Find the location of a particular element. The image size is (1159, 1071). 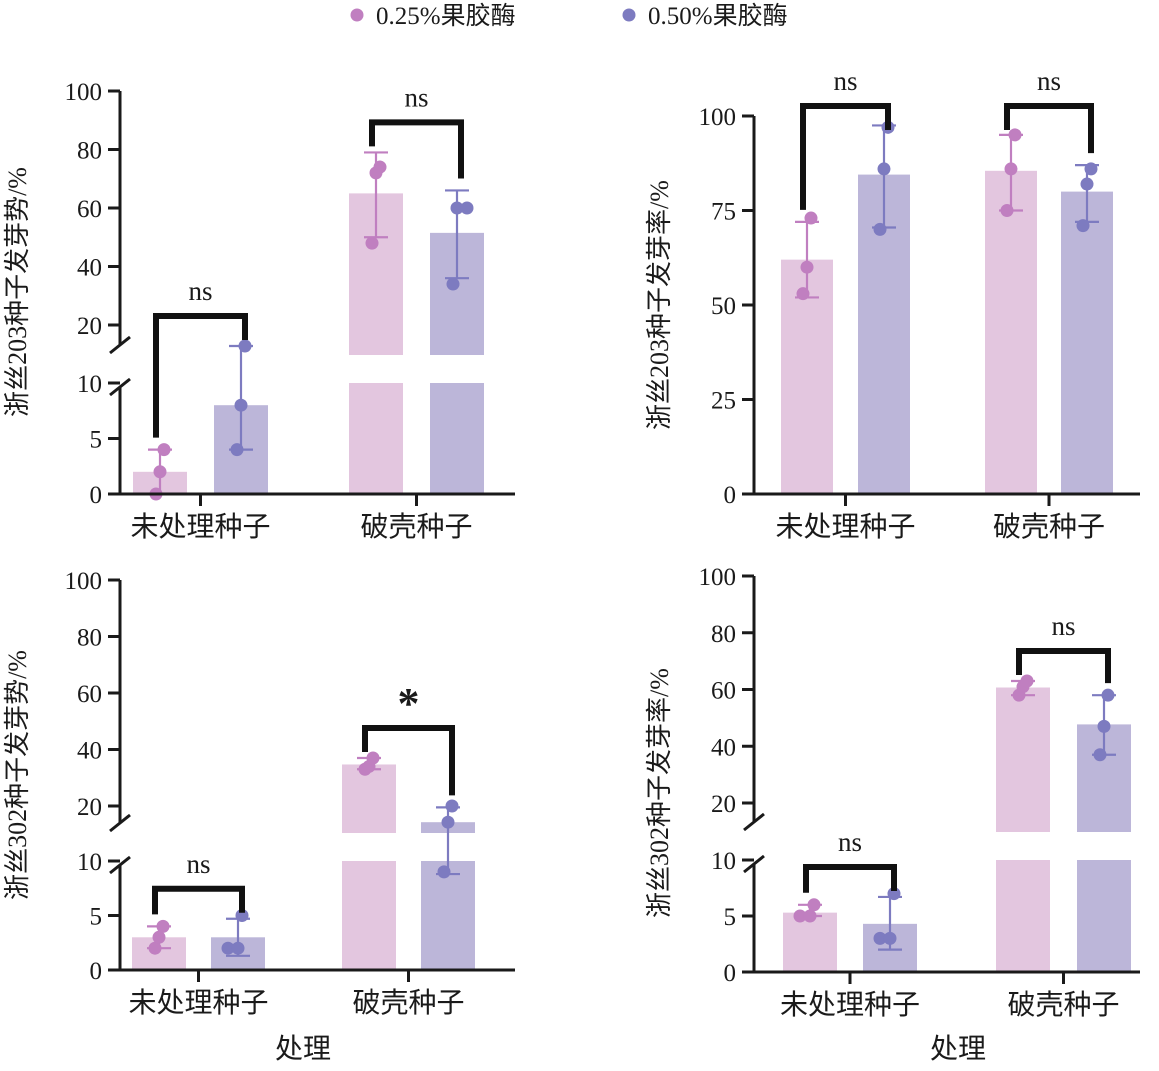

y-tick-label: 50 is located at coordinates (723, 306).